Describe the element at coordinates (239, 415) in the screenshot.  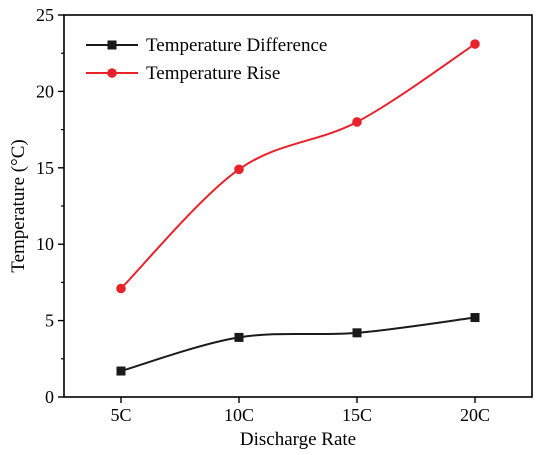
I see `x-tick-label: 10C` at that location.